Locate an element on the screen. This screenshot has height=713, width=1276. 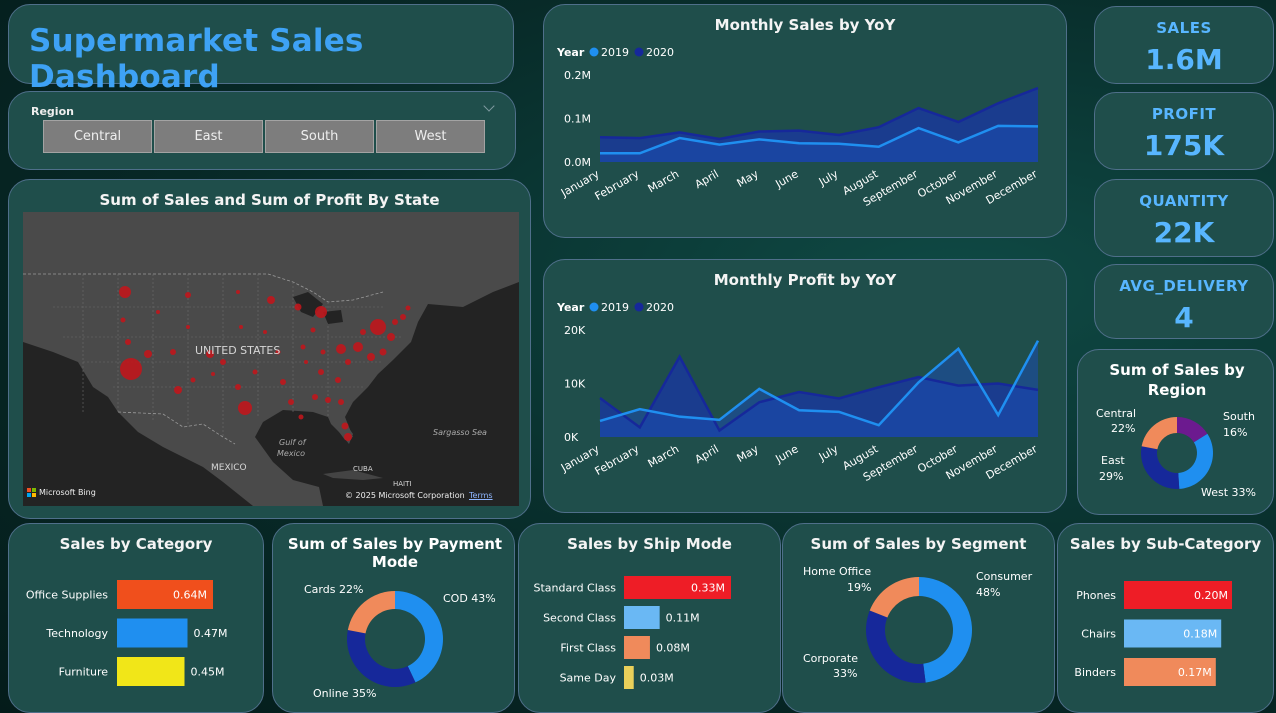
value-label: 0.47M is located at coordinates (211, 633).